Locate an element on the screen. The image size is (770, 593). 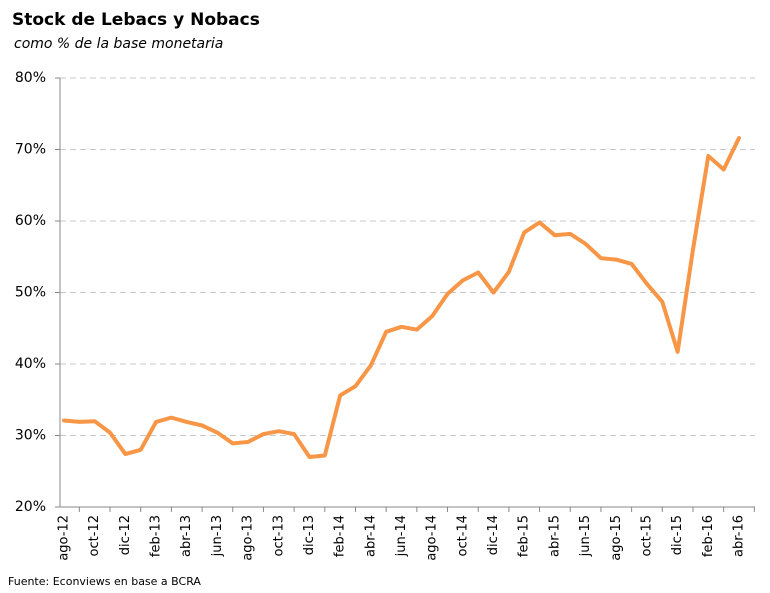
x-tick-label: dic-13 is located at coordinates (309, 535).